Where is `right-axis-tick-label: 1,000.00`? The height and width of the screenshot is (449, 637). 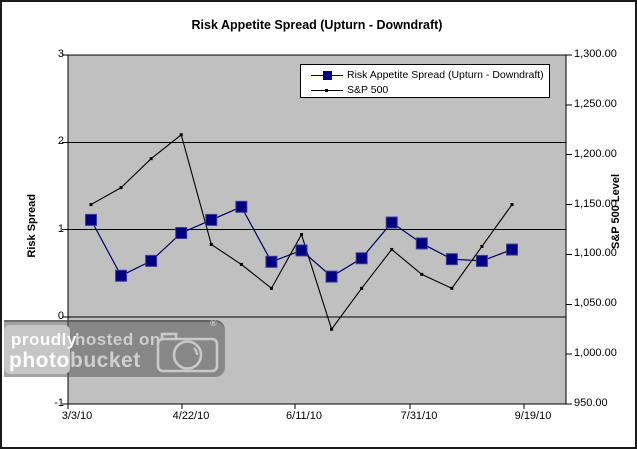
right-axis-tick-label: 1,000.00 is located at coordinates (595, 353).